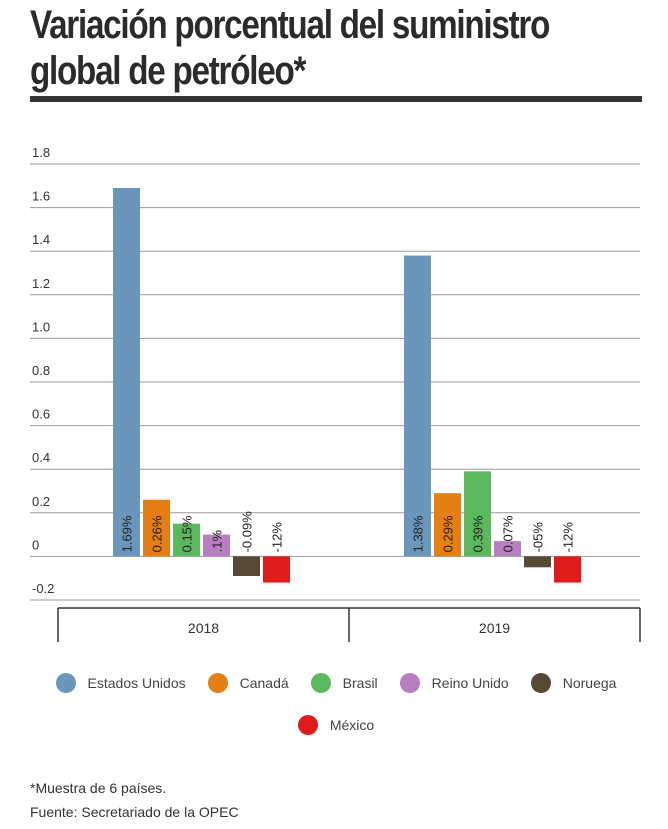 The image size is (668, 829). I want to click on bar-estados-unidos-2018, so click(126, 372).